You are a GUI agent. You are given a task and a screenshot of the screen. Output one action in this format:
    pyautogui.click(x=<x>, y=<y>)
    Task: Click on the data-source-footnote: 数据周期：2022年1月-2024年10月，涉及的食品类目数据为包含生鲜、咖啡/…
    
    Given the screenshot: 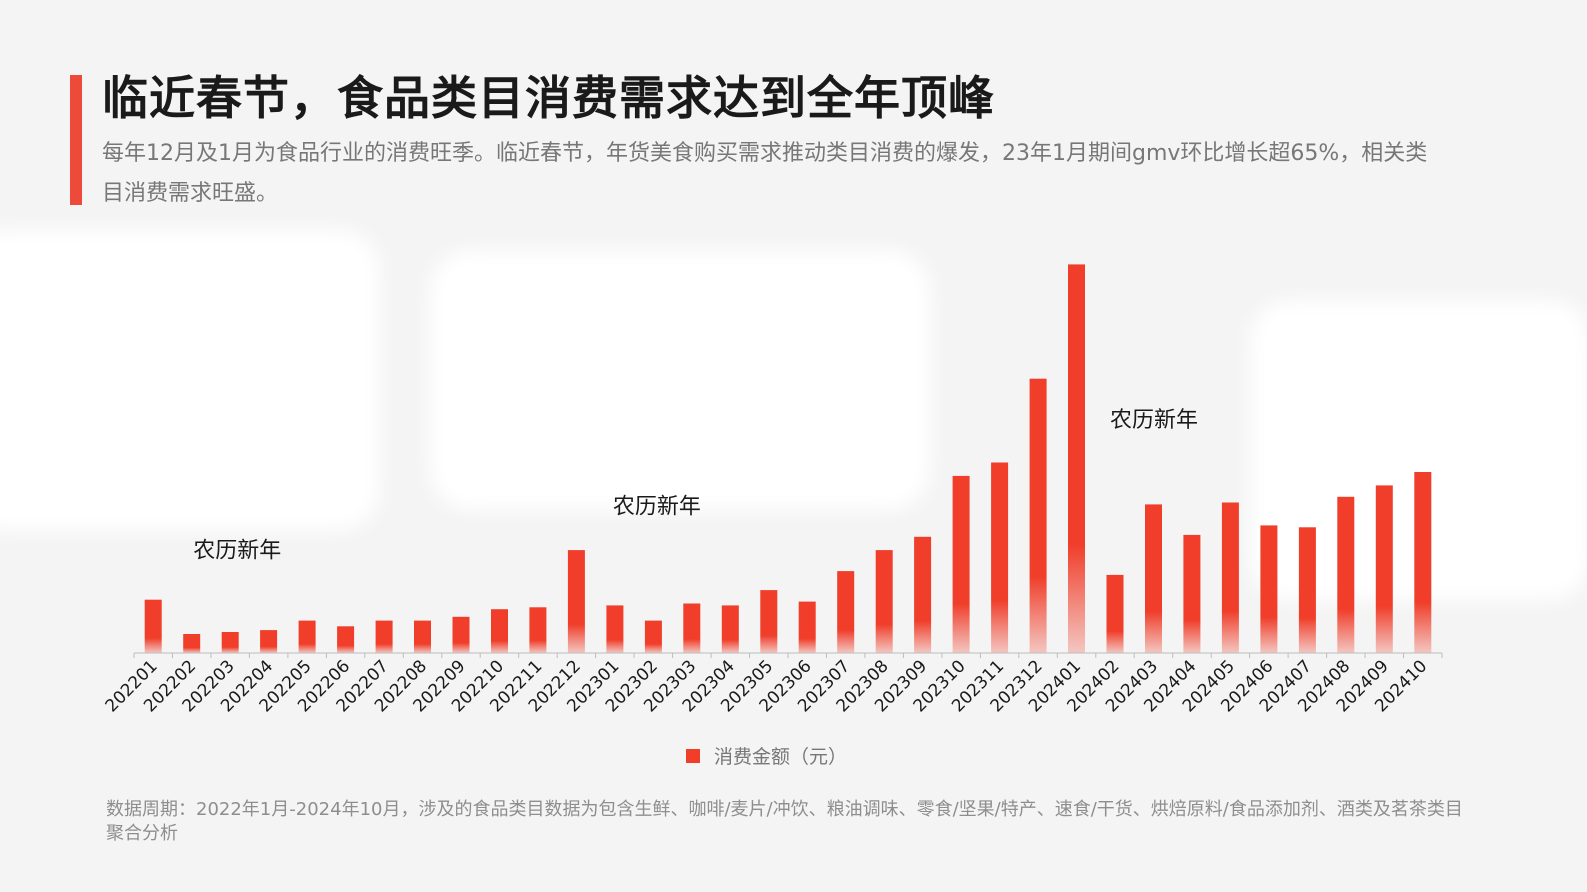 What is the action you would take?
    pyautogui.click(x=784, y=821)
    